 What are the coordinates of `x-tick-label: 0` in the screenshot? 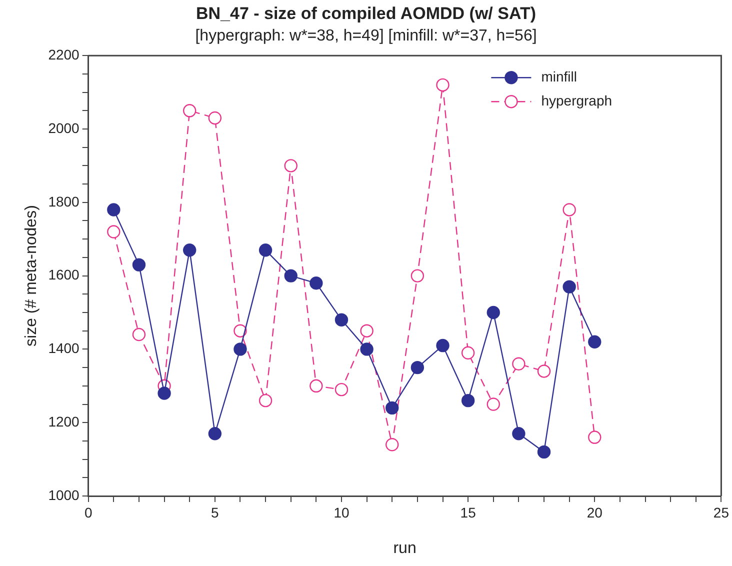 It's located at (88, 512).